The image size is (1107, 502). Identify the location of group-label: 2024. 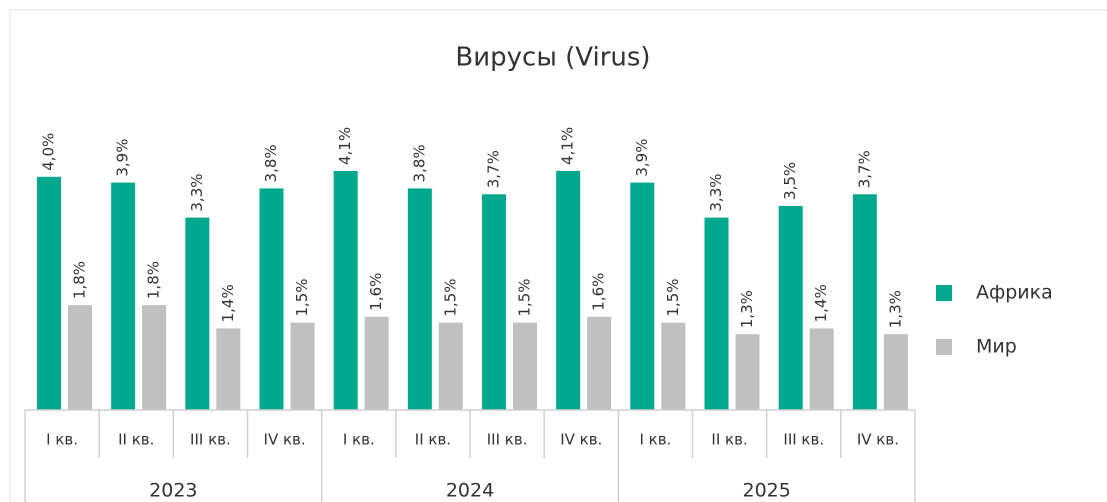
(470, 491).